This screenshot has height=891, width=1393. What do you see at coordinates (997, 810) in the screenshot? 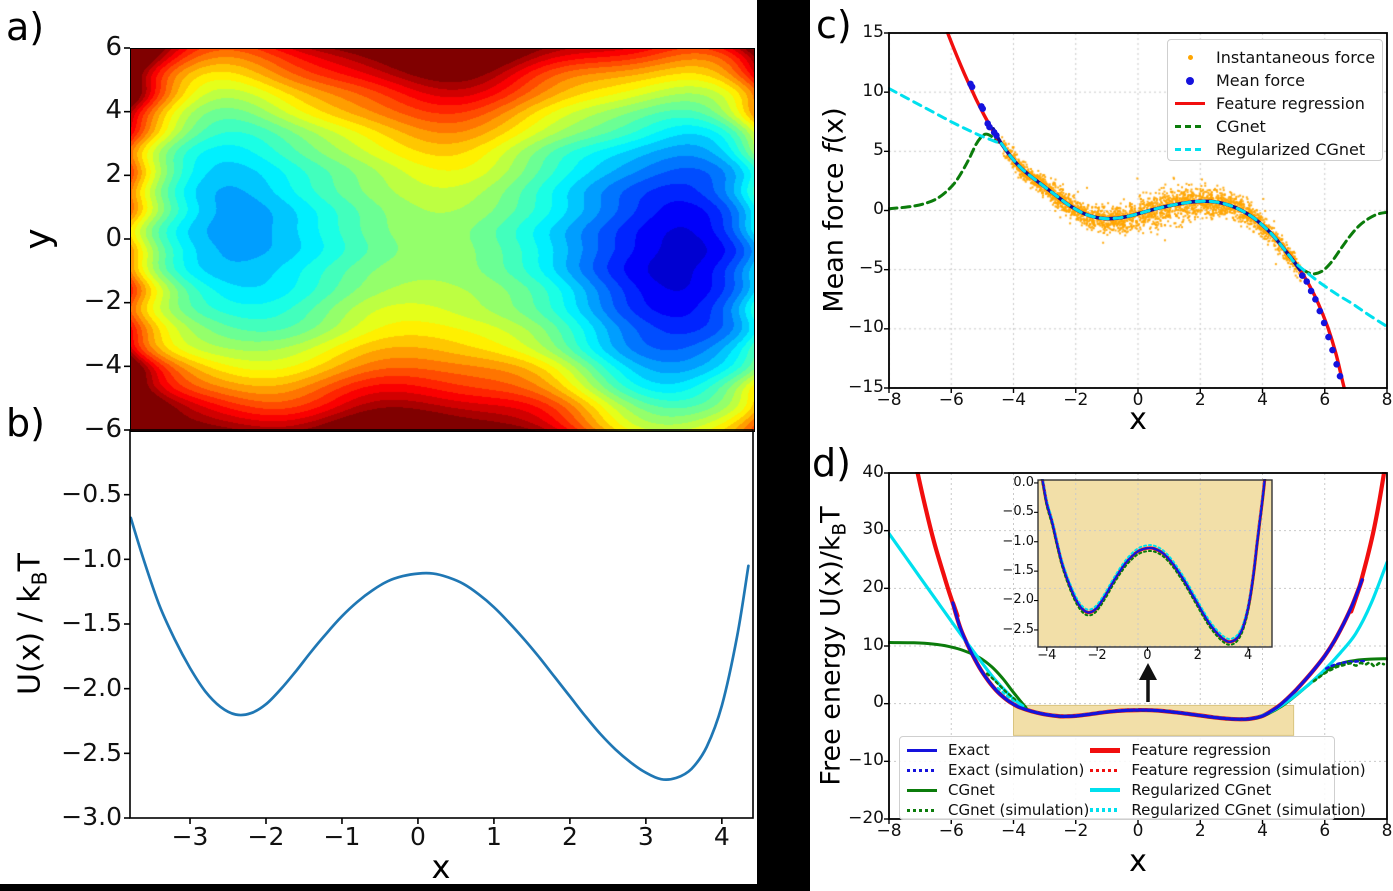
I see `legend-entry: CGnet (simulation)` at bounding box center [997, 810].